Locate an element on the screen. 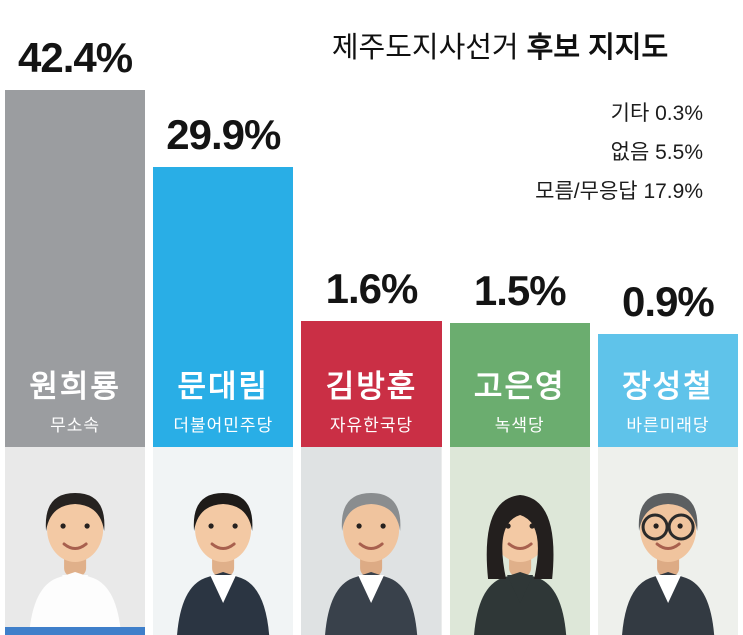 The image size is (743, 635). candidate-party: 무소속 is located at coordinates (75, 425).